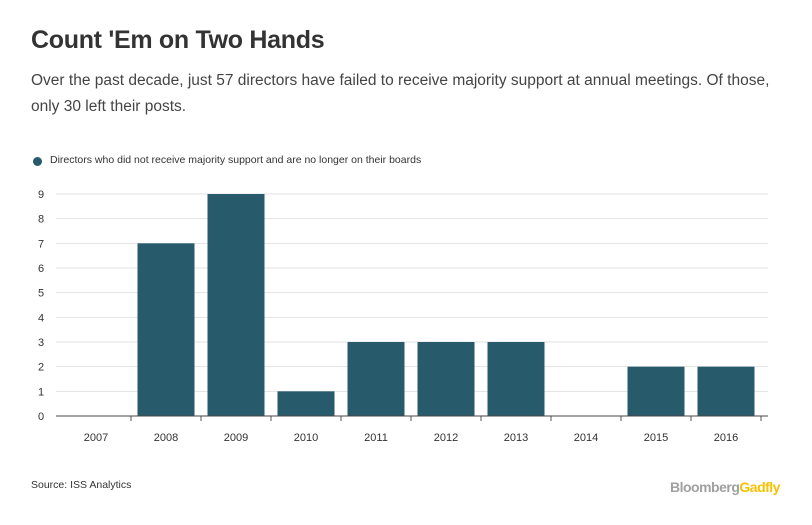 The width and height of the screenshot is (812, 525). I want to click on bar-2013, so click(516, 379).